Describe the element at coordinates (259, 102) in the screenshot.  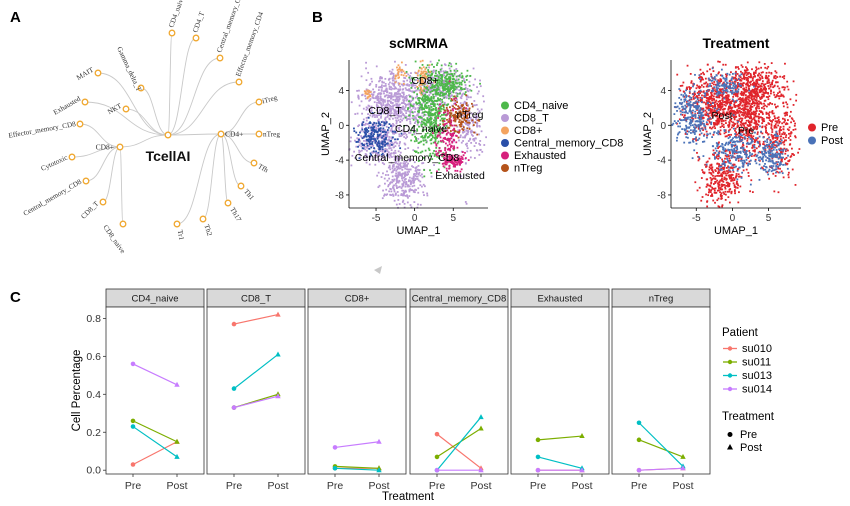
I see `node-itreg` at that location.